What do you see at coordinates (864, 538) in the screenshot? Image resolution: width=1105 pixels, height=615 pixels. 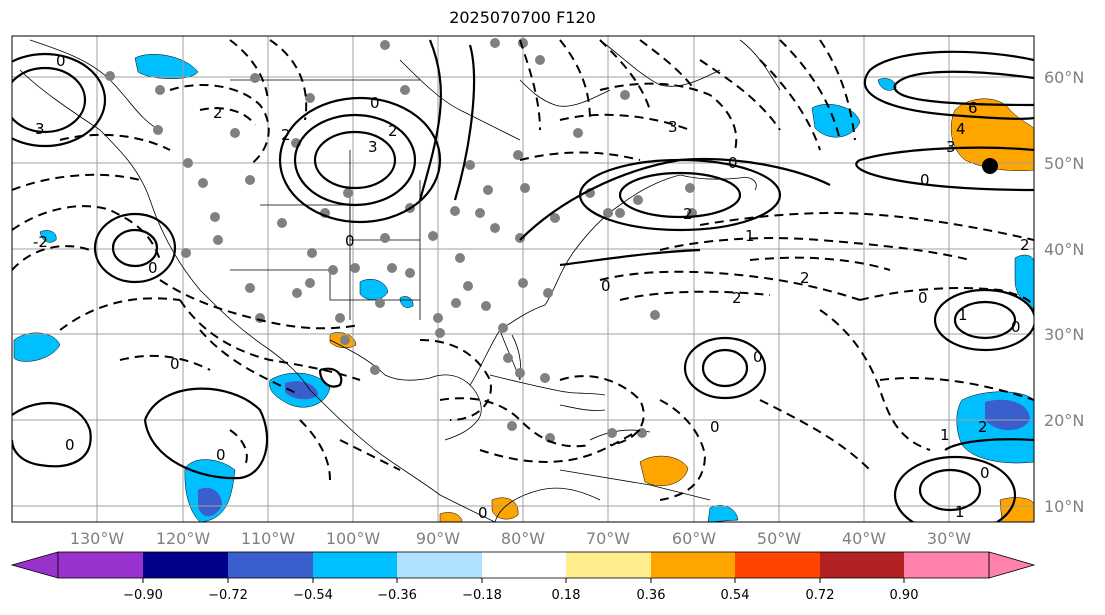 I see `lon-tick-label: 40°W` at bounding box center [864, 538].